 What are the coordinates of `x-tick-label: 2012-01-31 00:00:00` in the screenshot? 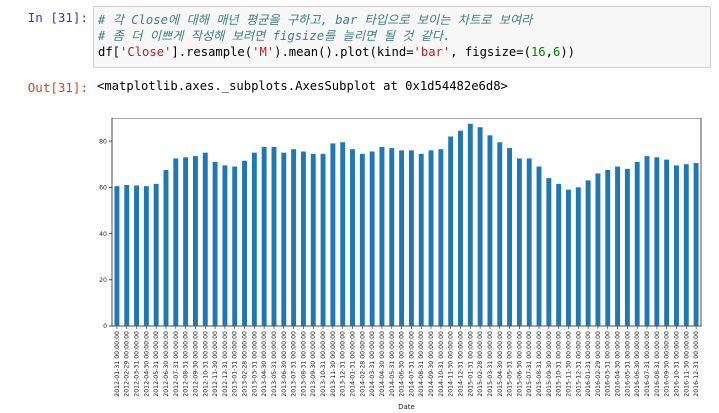 It's located at (117, 364).